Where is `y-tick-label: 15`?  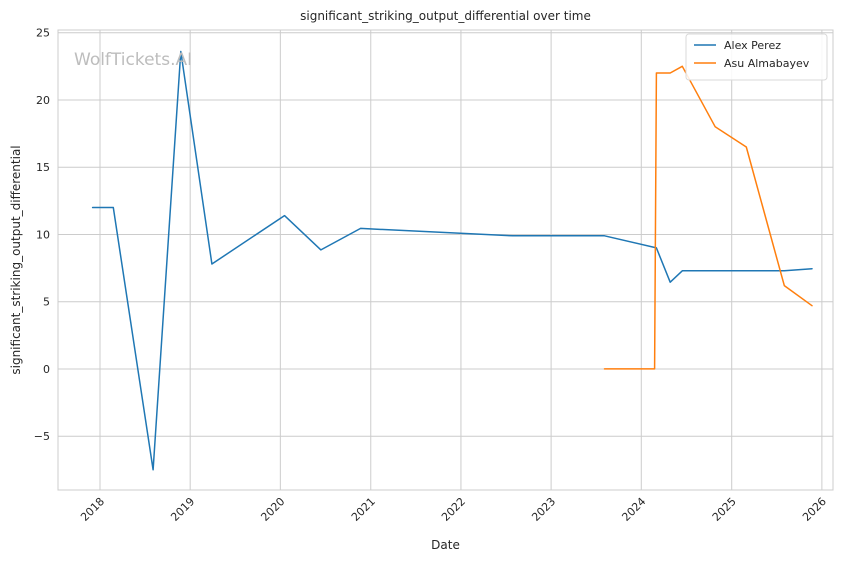
y-tick-label: 15 is located at coordinates (43, 167).